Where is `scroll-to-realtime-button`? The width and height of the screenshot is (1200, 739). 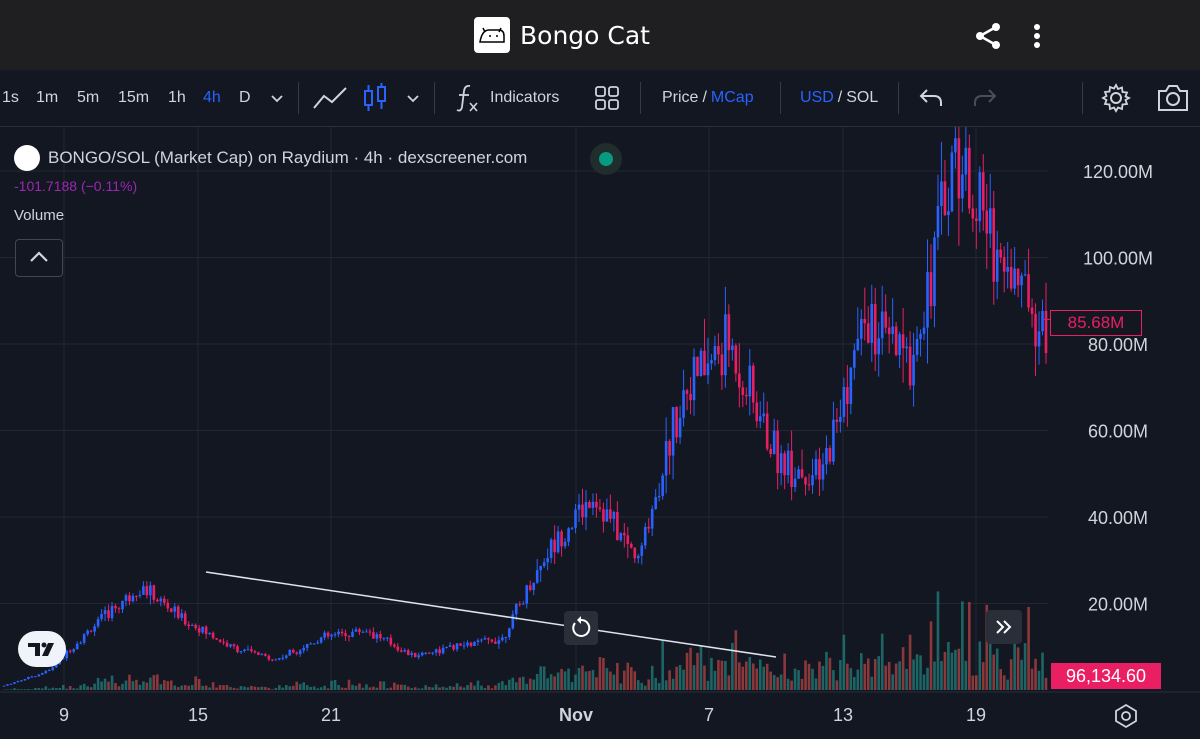 scroll-to-realtime-button is located at coordinates (1004, 627).